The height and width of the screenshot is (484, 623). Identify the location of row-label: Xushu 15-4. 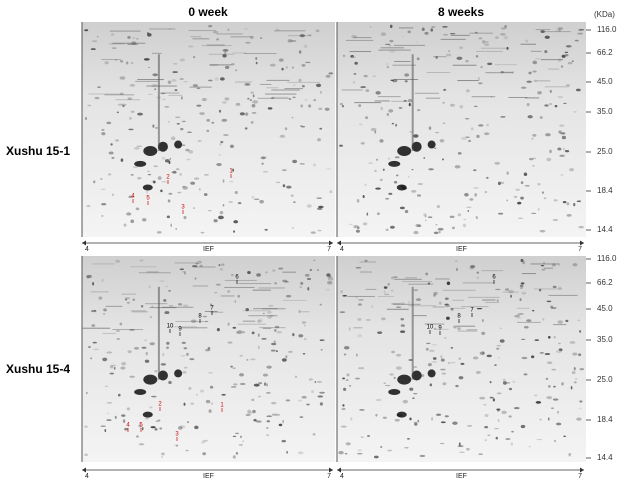
(38, 369).